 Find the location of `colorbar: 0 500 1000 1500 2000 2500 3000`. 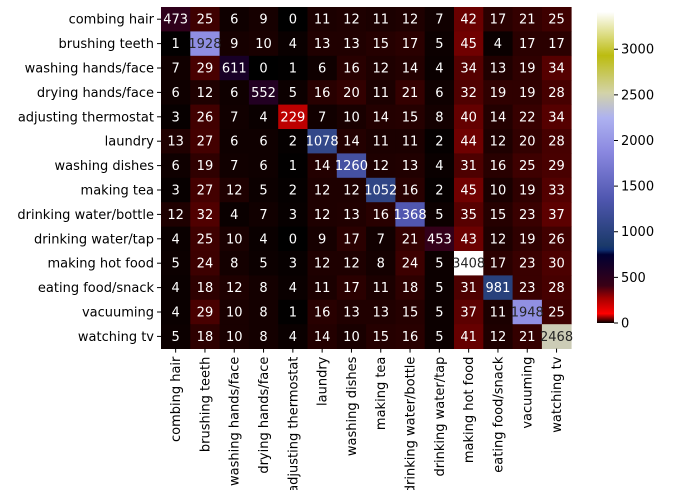

colorbar: 0 500 1000 1500 2000 2500 3000 is located at coordinates (625, 172).